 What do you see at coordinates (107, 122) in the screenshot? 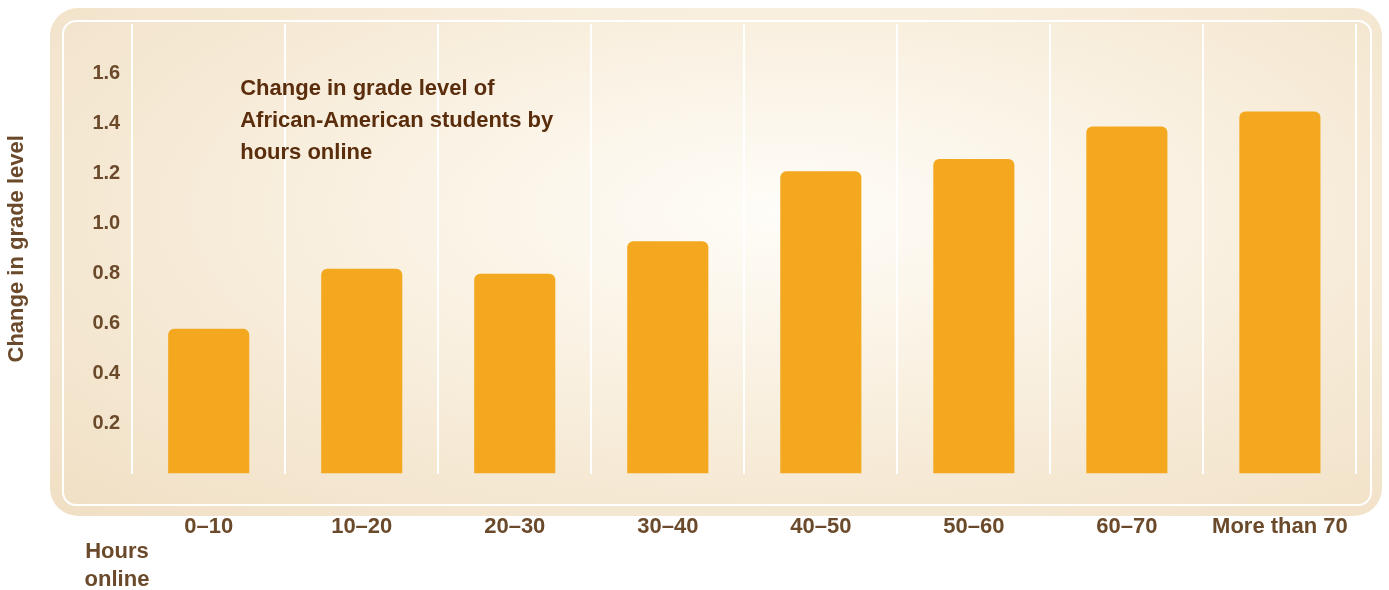
I see `y-tick-label: 1.4` at bounding box center [107, 122].